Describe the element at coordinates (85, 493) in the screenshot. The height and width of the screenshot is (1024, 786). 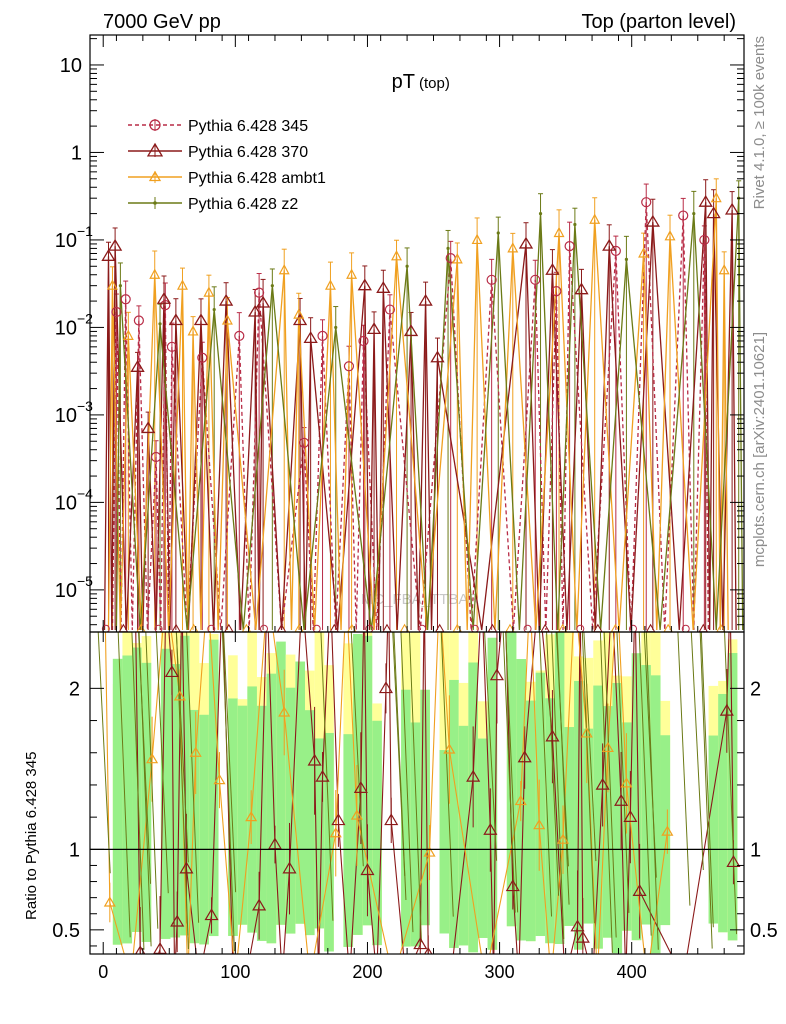
I see `y-tick-exponent: −4` at that location.